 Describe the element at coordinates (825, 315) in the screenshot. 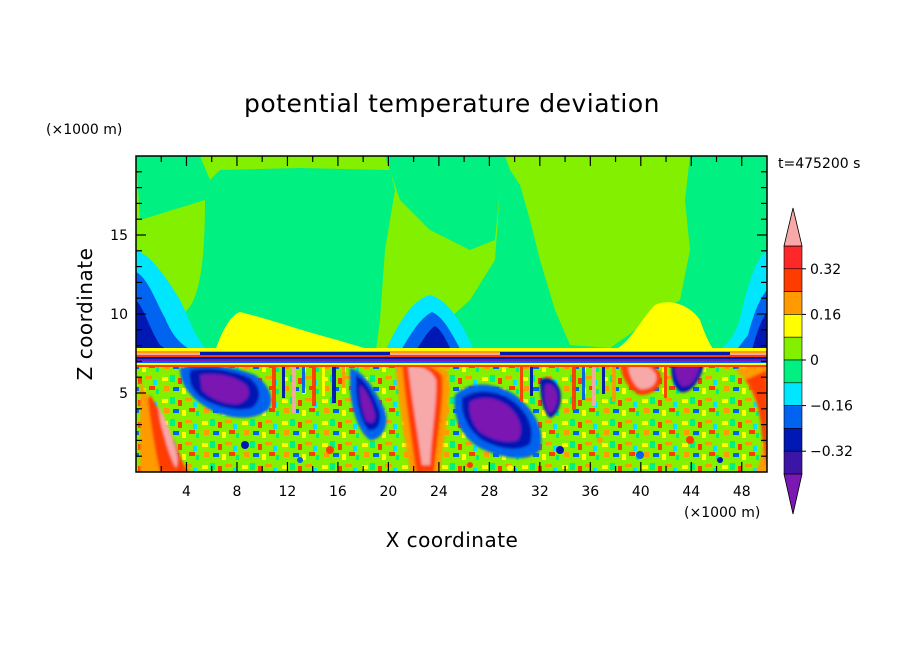

I see `colorbar-label: 0.16` at that location.